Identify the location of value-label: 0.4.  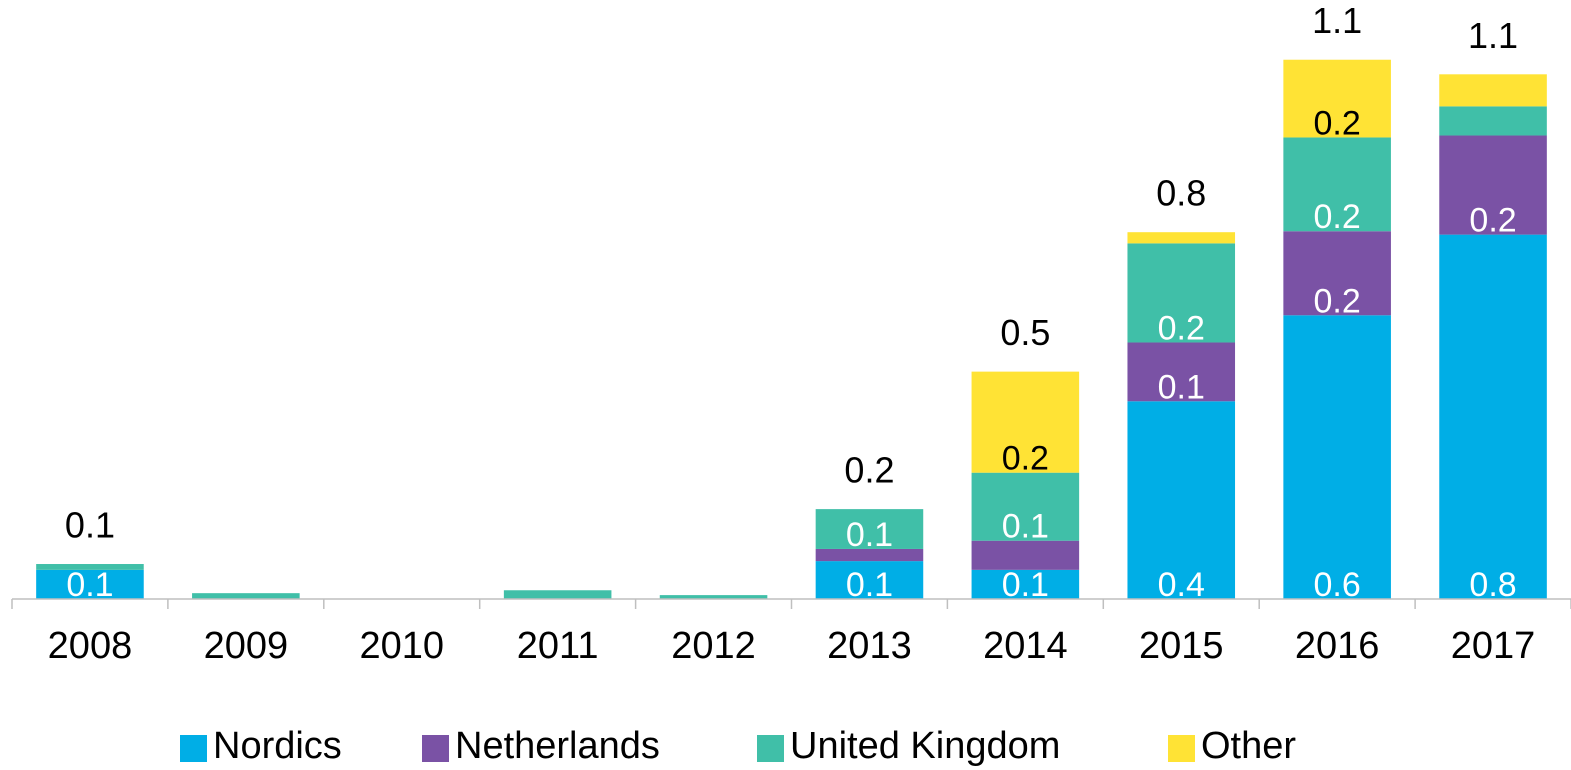
(1181, 585).